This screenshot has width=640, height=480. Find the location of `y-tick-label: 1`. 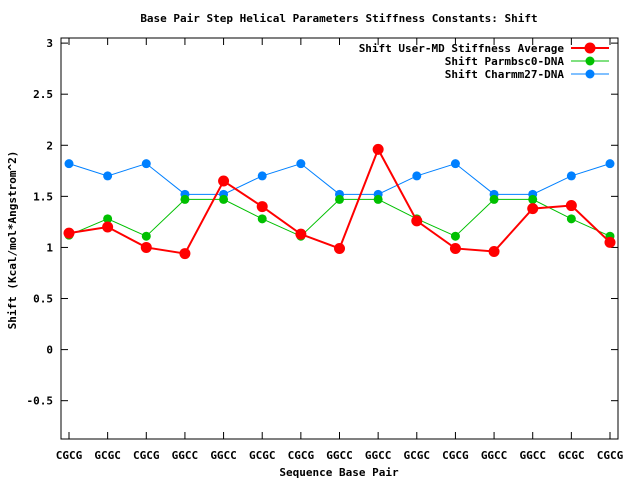

y-tick-label: 1 is located at coordinates (49, 247).